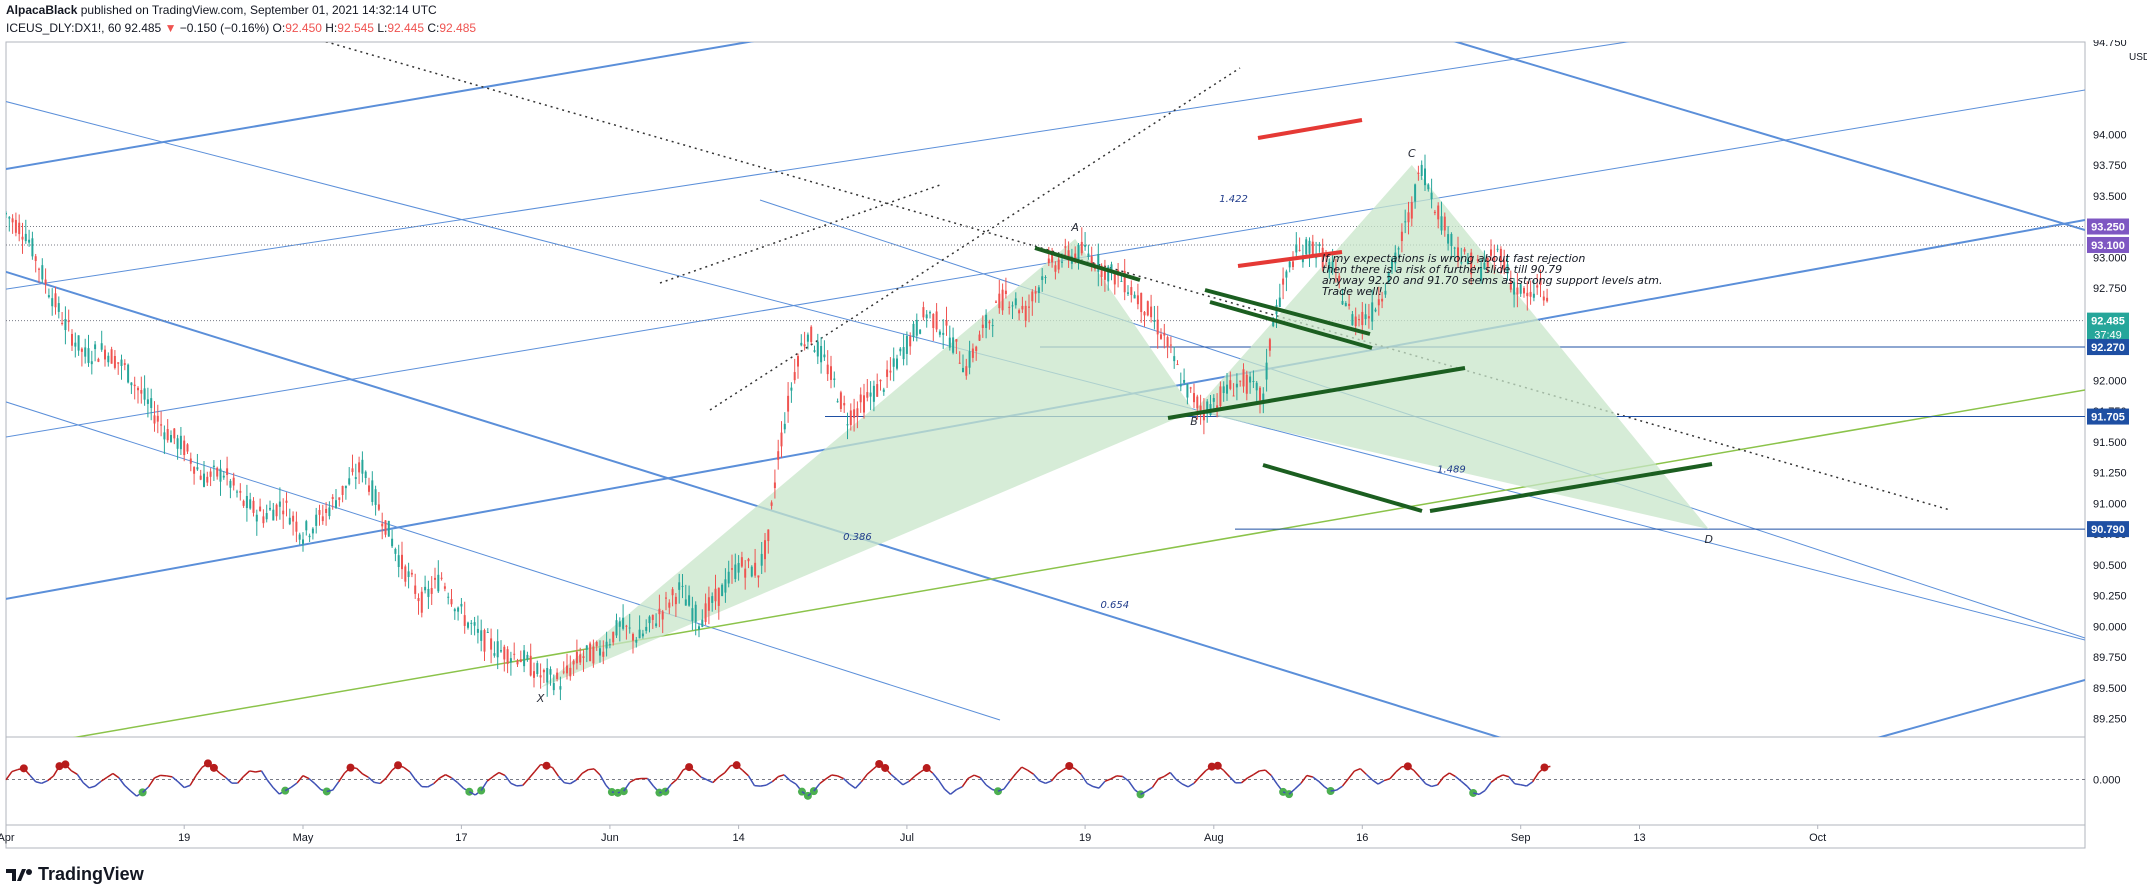 This screenshot has height=893, width=2147. Describe the element at coordinates (778, 779) in the screenshot. I see `oscillator-series` at that location.